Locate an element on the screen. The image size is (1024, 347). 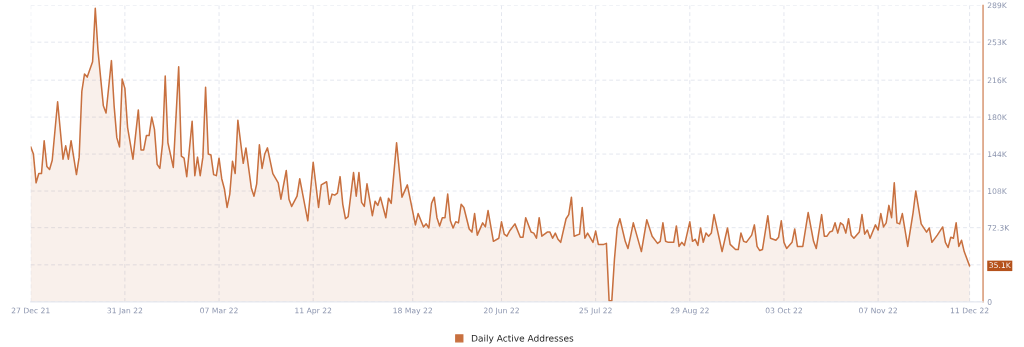
legend-label: Daily Active Addresses is located at coordinates (522, 339).